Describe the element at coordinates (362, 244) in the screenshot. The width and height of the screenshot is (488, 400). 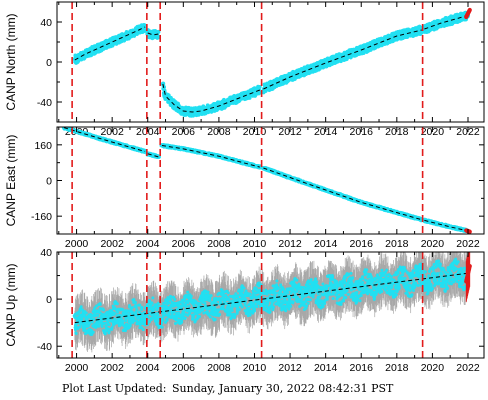
I see `x-tick-label: 2016` at that location.